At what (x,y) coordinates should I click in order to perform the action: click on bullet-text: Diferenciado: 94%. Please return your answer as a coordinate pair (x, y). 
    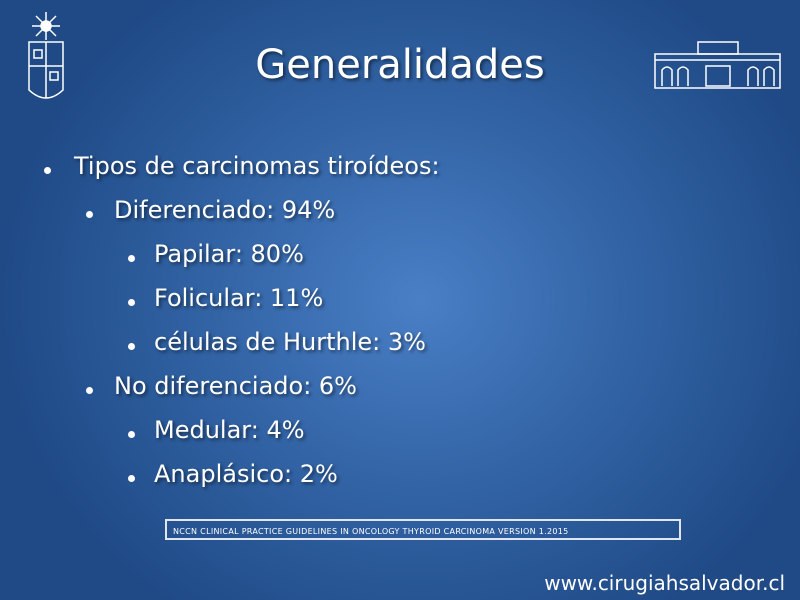
    Looking at the image, I should click on (225, 210).